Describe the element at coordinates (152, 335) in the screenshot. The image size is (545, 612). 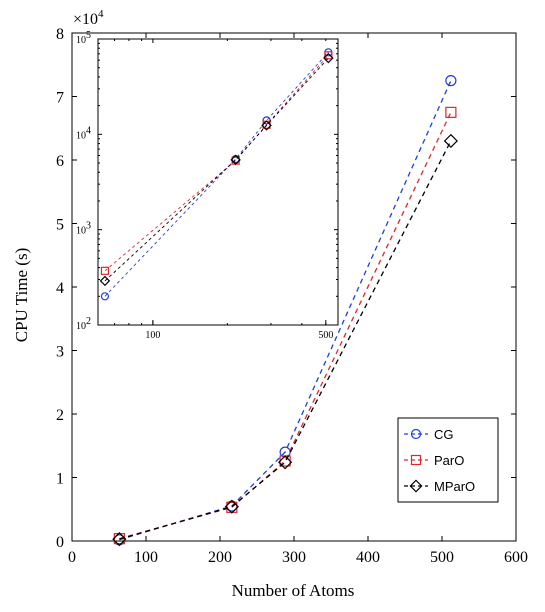
I see `inset-x-tick-label: 100` at that location.